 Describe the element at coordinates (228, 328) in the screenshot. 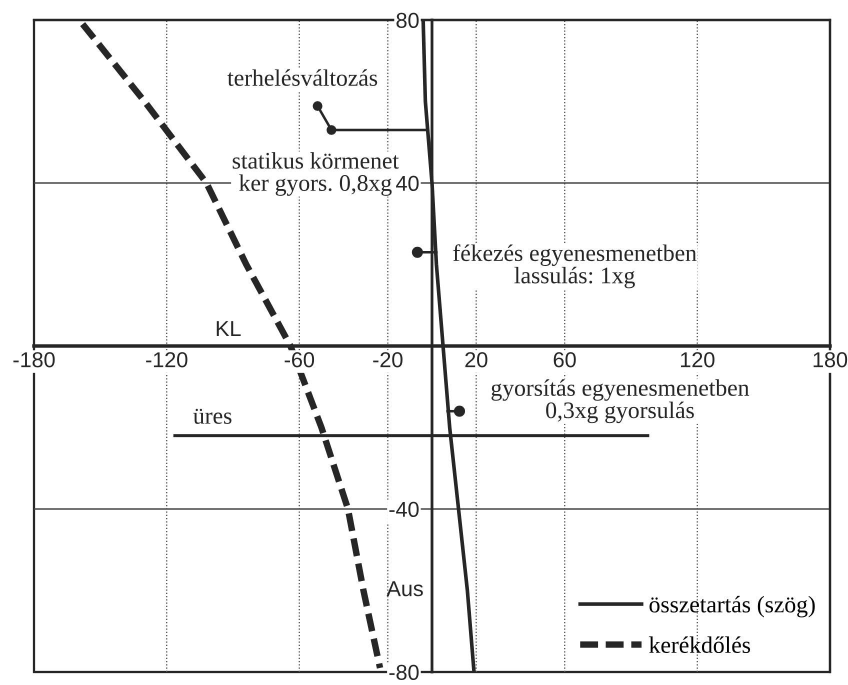

I see `annotation: KL` at that location.